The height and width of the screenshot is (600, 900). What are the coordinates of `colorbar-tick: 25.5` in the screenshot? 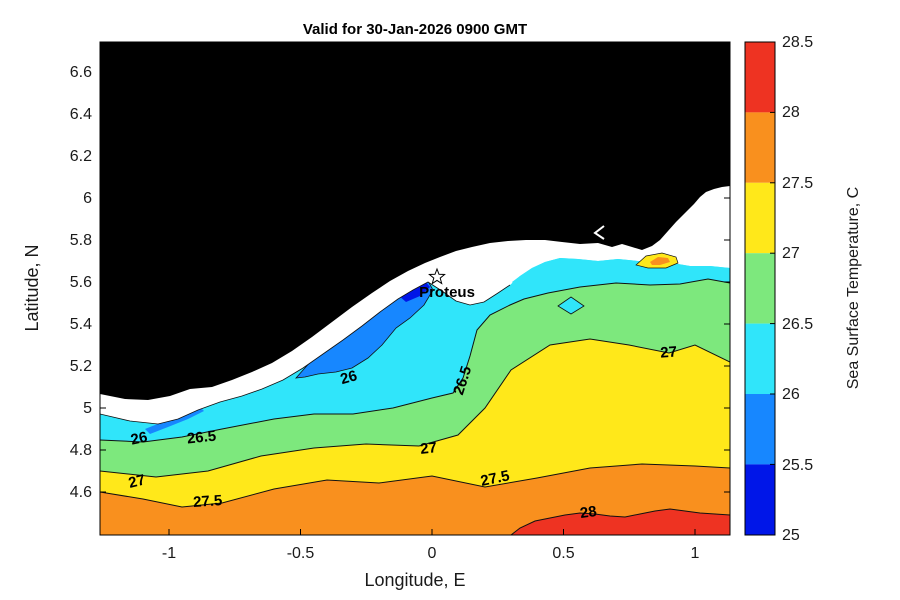 It's located at (797, 465).